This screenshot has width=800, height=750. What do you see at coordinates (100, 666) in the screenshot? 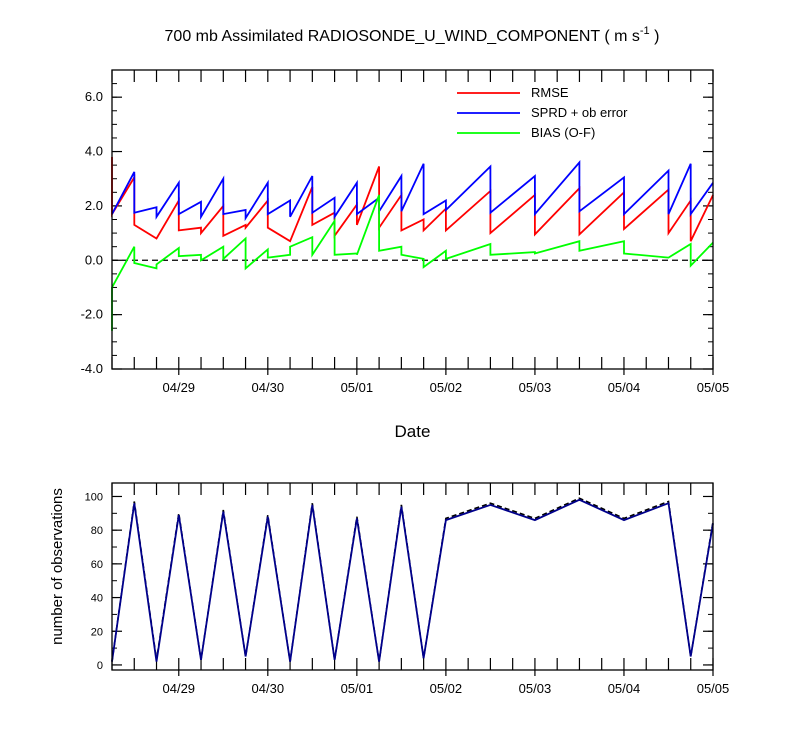
I see `bottom-y-tick-label: 0` at bounding box center [100, 666].